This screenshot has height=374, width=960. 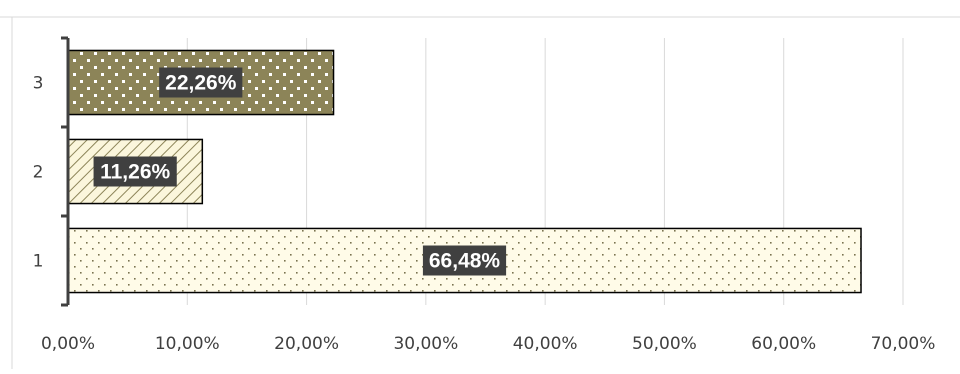 What do you see at coordinates (425, 344) in the screenshot?
I see `x-tick-label-30: 30,00%` at bounding box center [425, 344].